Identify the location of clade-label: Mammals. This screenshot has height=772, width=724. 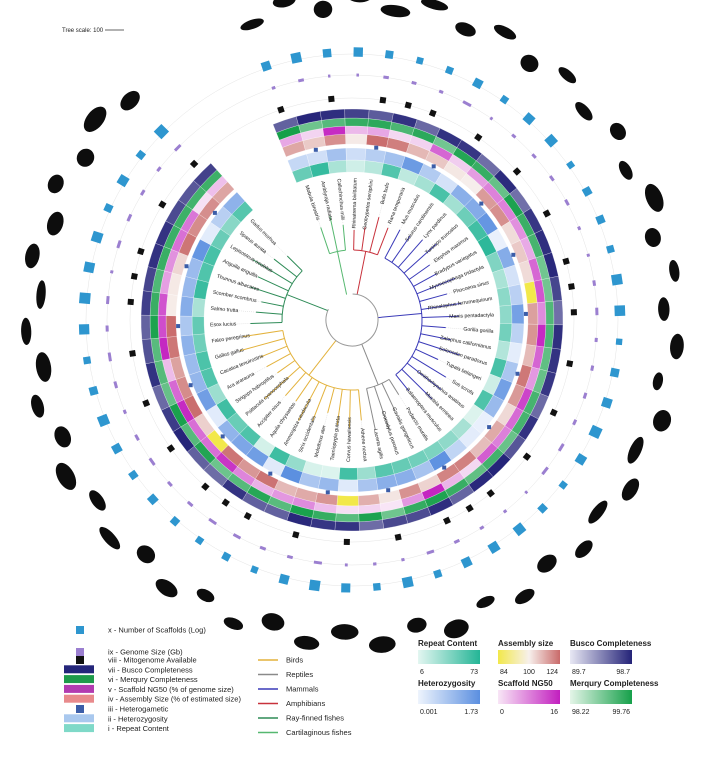
(302, 689).